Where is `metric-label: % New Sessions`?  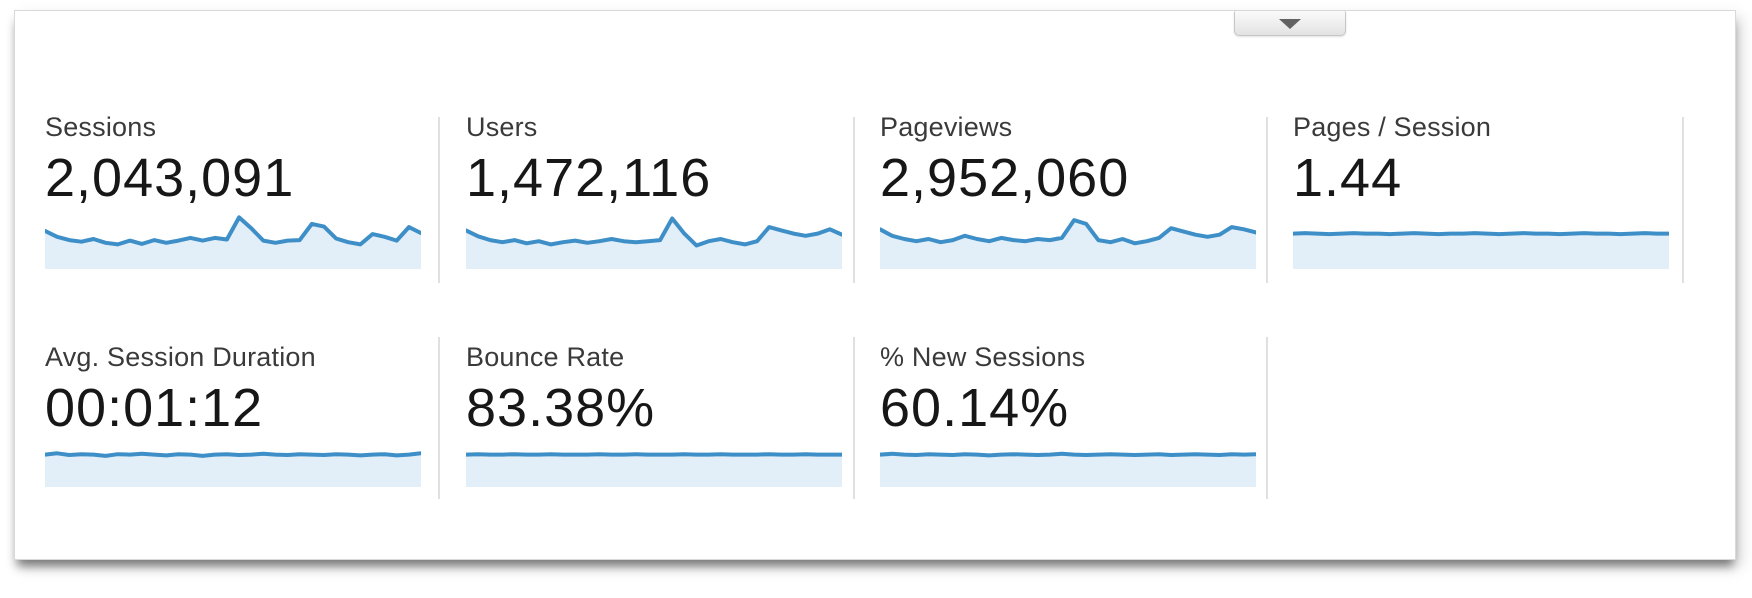 metric-label: % New Sessions is located at coordinates (983, 357).